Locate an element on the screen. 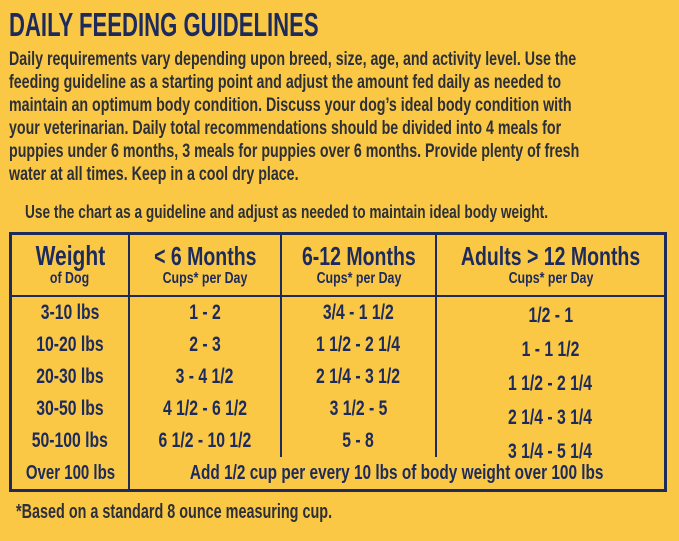  header-cell-weight: Weight of Dog is located at coordinates (71, 266).